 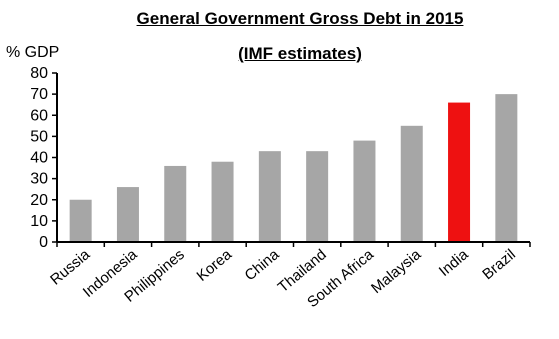 I want to click on x-tick-label: China, so click(x=261, y=265).